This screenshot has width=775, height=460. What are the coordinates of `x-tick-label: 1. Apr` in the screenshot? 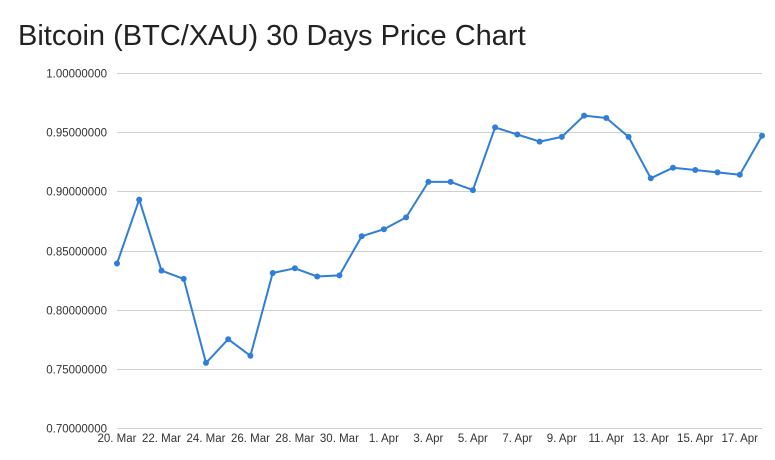 It's located at (384, 439).